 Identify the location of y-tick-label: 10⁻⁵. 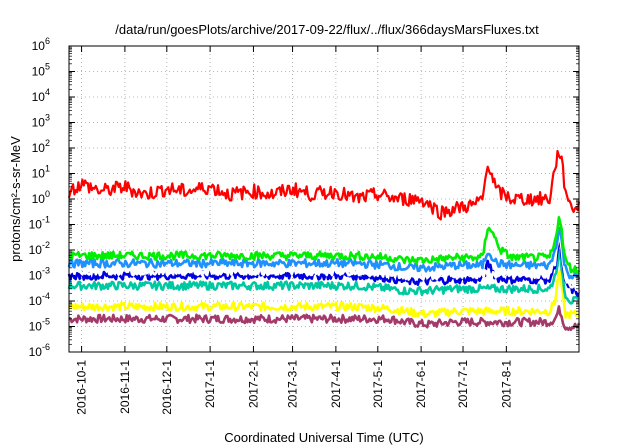
(39, 325).